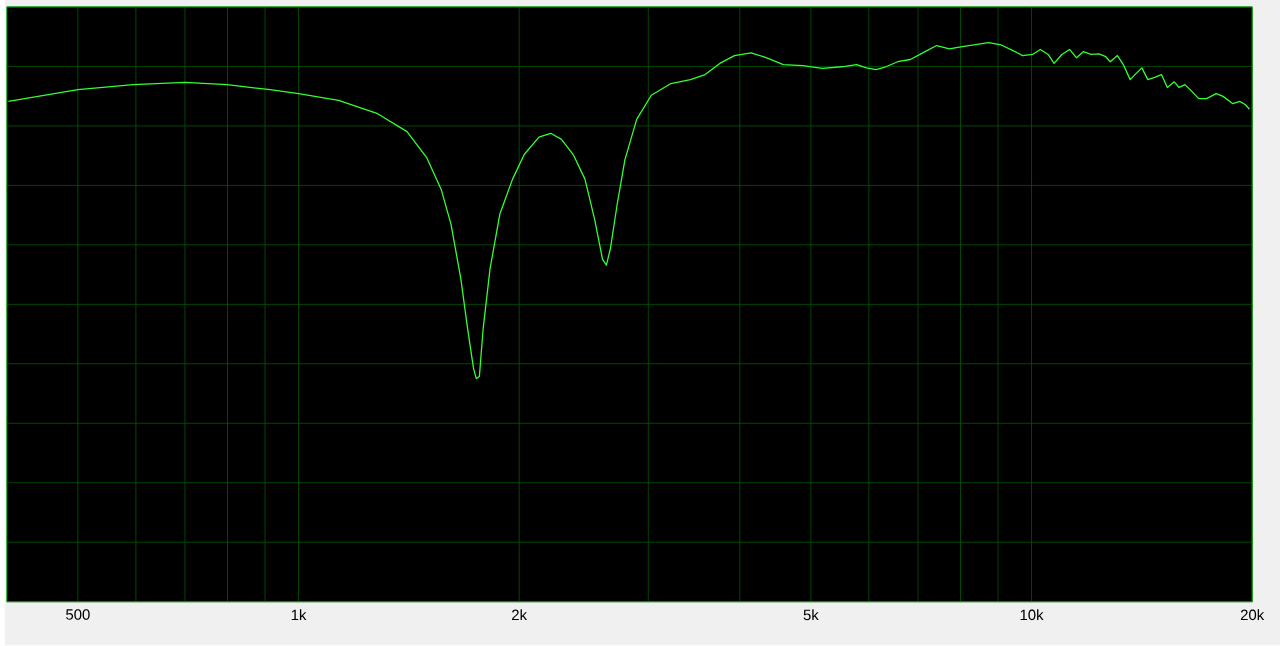 Image resolution: width=1280 pixels, height=646 pixels. I want to click on x-tick-label: 10k, so click(1032, 615).